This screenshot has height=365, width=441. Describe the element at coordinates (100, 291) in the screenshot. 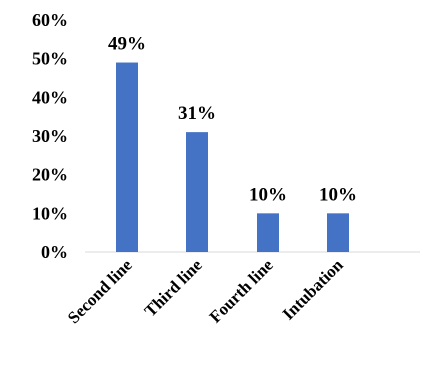

I see `x-tick-label: Second line` at that location.